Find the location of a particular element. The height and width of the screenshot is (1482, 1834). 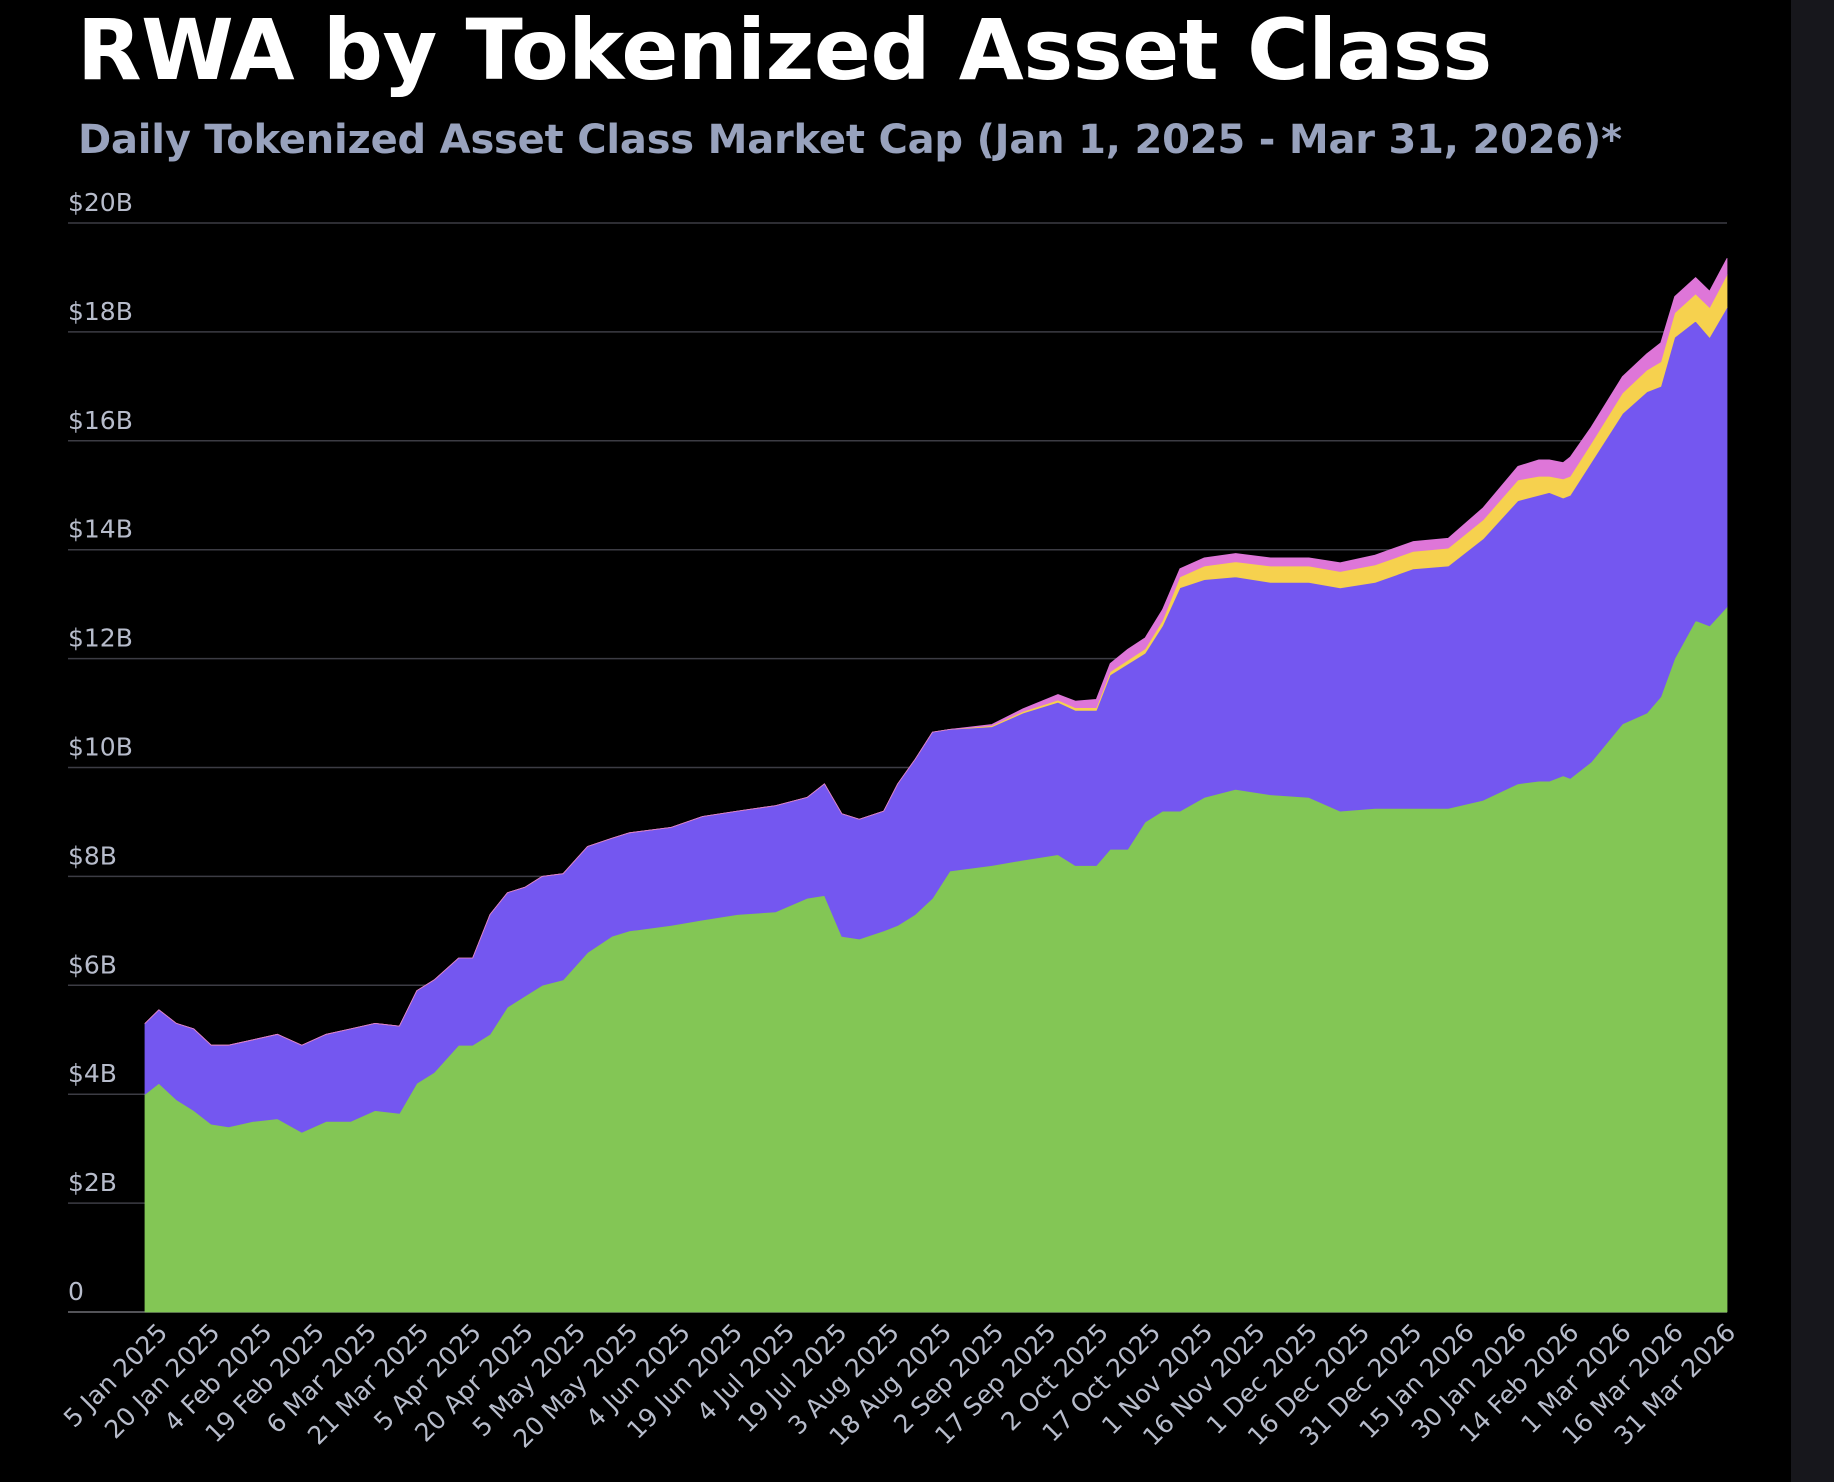

y-axis: 0 $2B $4B $6B $8B $10B $12B $14B $16B $18B $20B is located at coordinates (100, 747).